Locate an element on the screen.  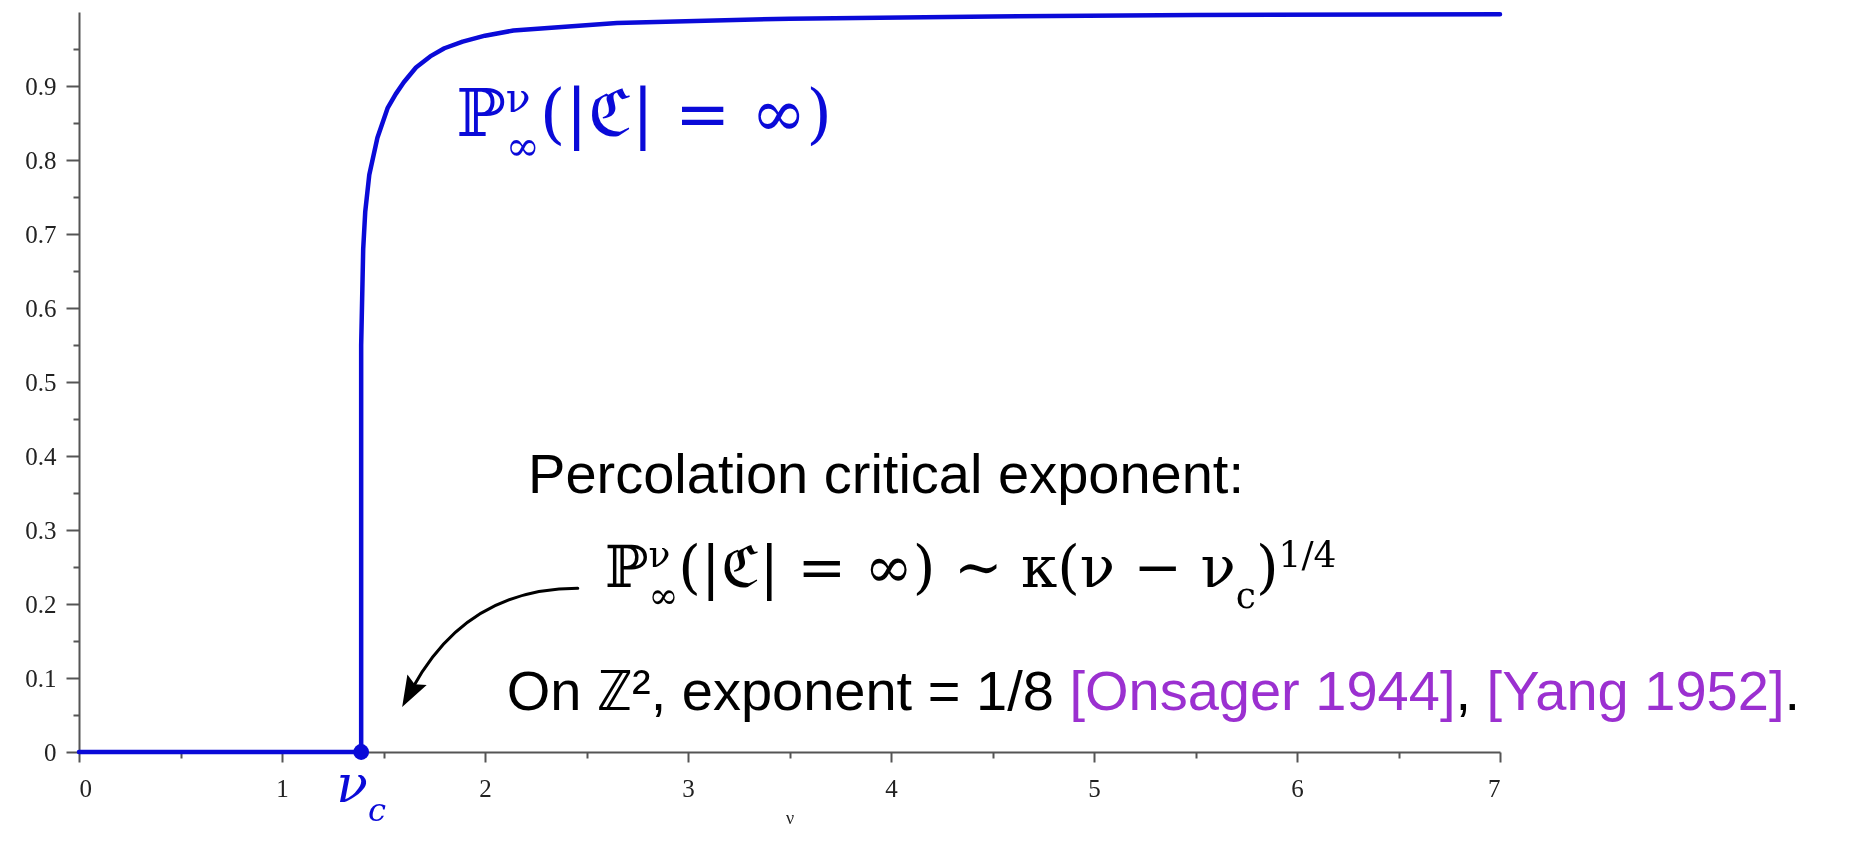
series-label: ℙ$^{ν}$$_{∞}$(|ℭ| = ∞) is located at coordinates (644, 121).